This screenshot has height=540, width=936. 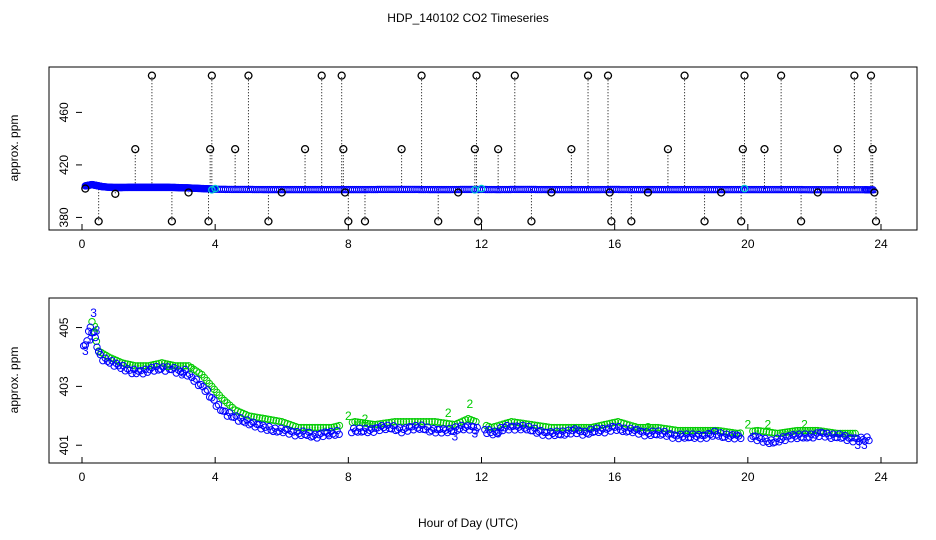 What do you see at coordinates (881, 244) in the screenshot?
I see `upper-x-tick-label: 24` at bounding box center [881, 244].